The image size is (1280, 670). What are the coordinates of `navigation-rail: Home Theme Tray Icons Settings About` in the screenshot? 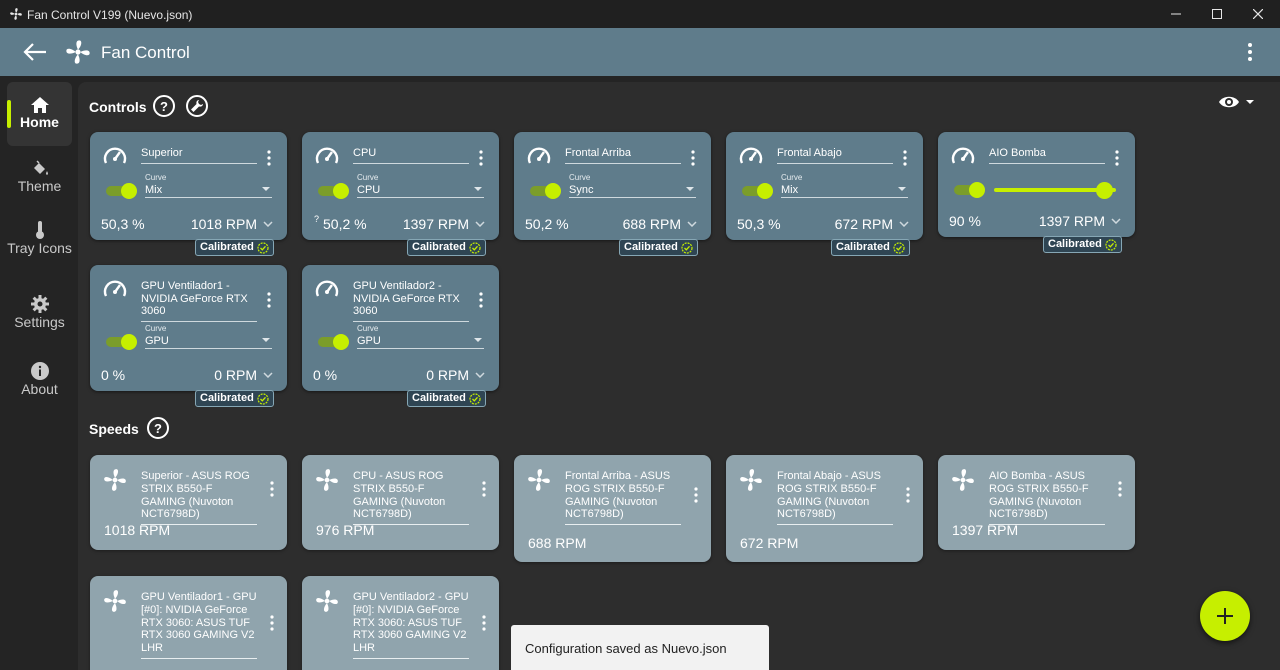 It's located at (39, 373).